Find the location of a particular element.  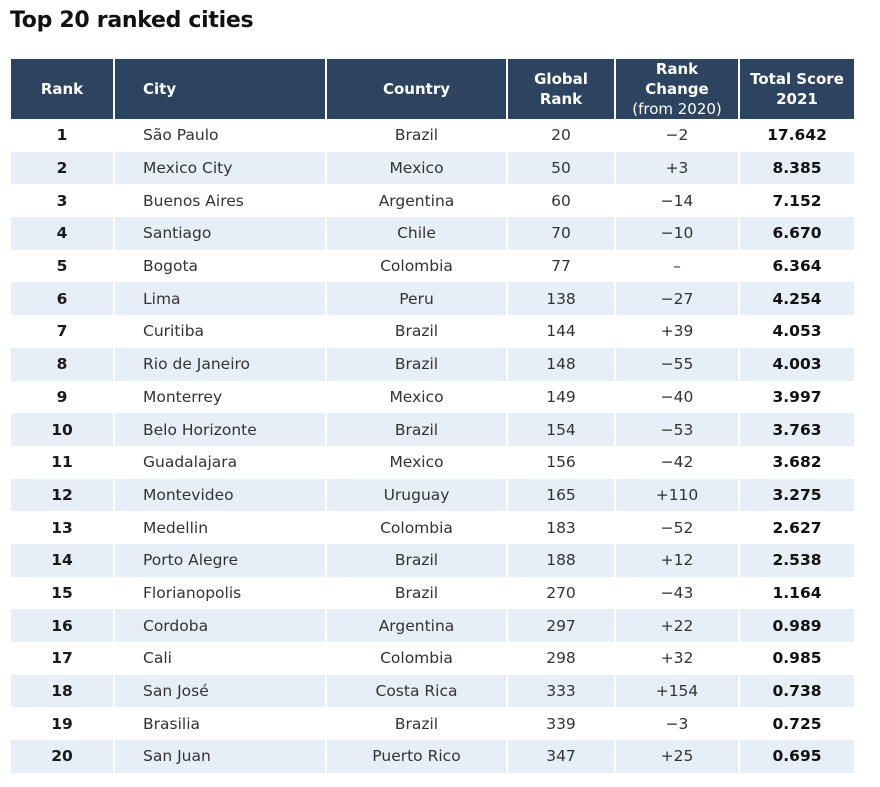

header-global-rank-line1: Global is located at coordinates (561, 79).